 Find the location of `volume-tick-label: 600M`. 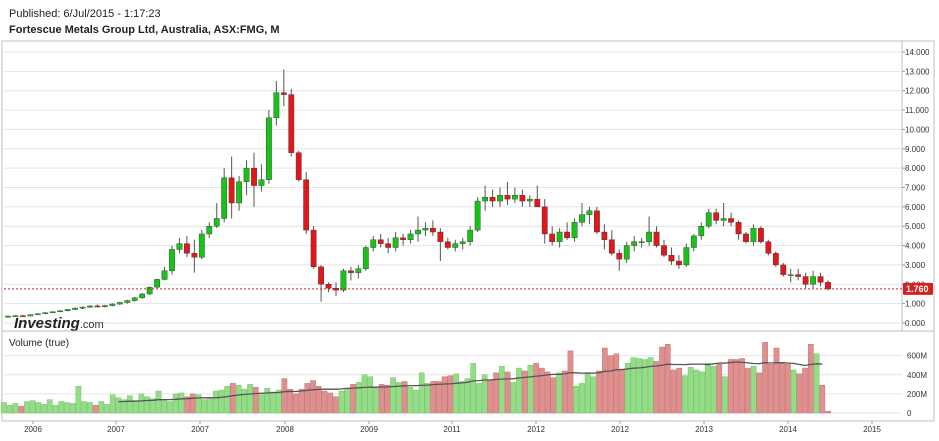

volume-tick-label: 600M is located at coordinates (917, 356).